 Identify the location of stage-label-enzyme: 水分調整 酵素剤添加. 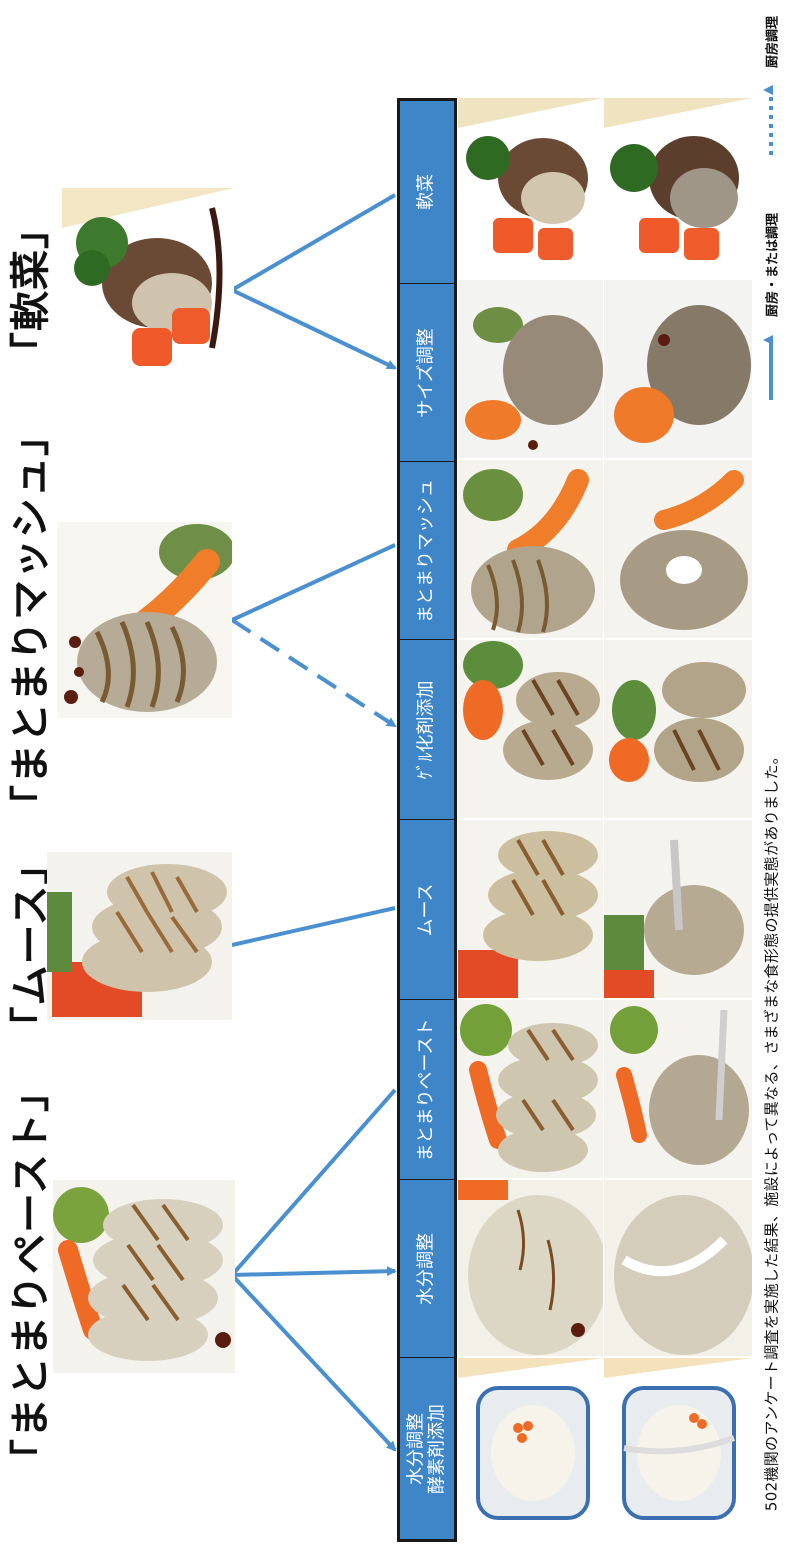
(426, 1449).